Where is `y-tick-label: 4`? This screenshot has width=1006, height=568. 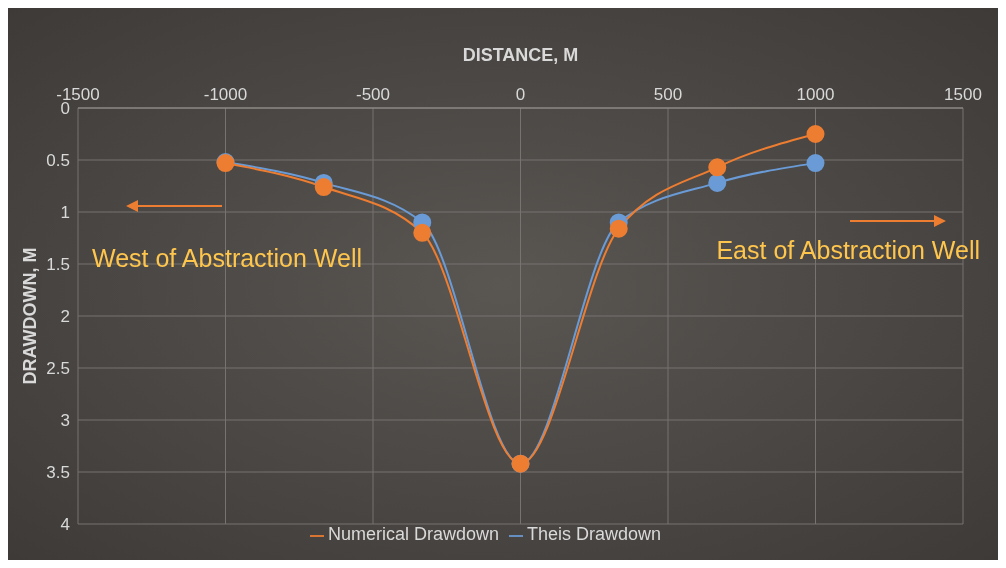 y-tick-label: 4 is located at coordinates (65, 525).